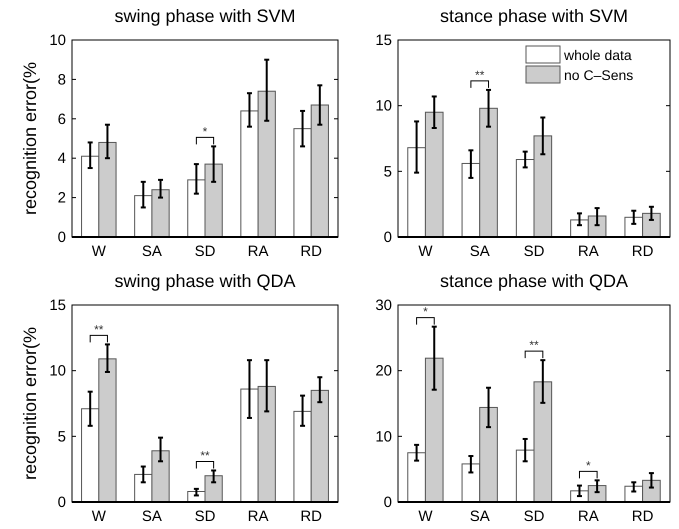 This screenshot has height=529, width=679. What do you see at coordinates (62, 198) in the screenshot?
I see `y-tick-label: 2` at bounding box center [62, 198].